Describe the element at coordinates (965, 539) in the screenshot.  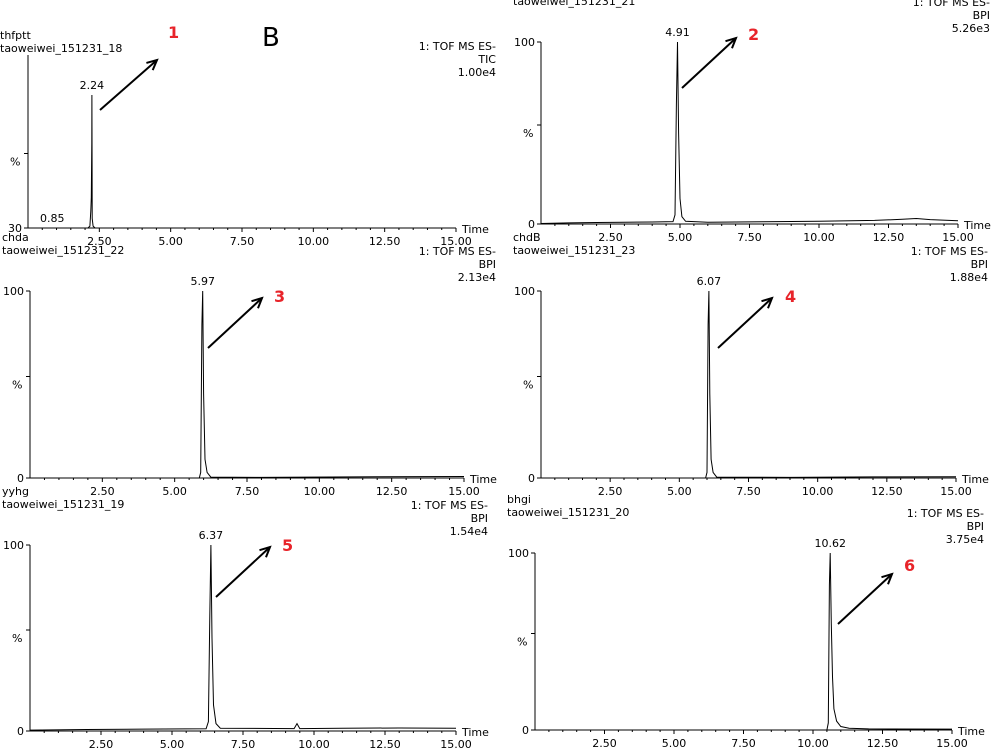
I see `intensity-scale: 3.75e4` at that location.